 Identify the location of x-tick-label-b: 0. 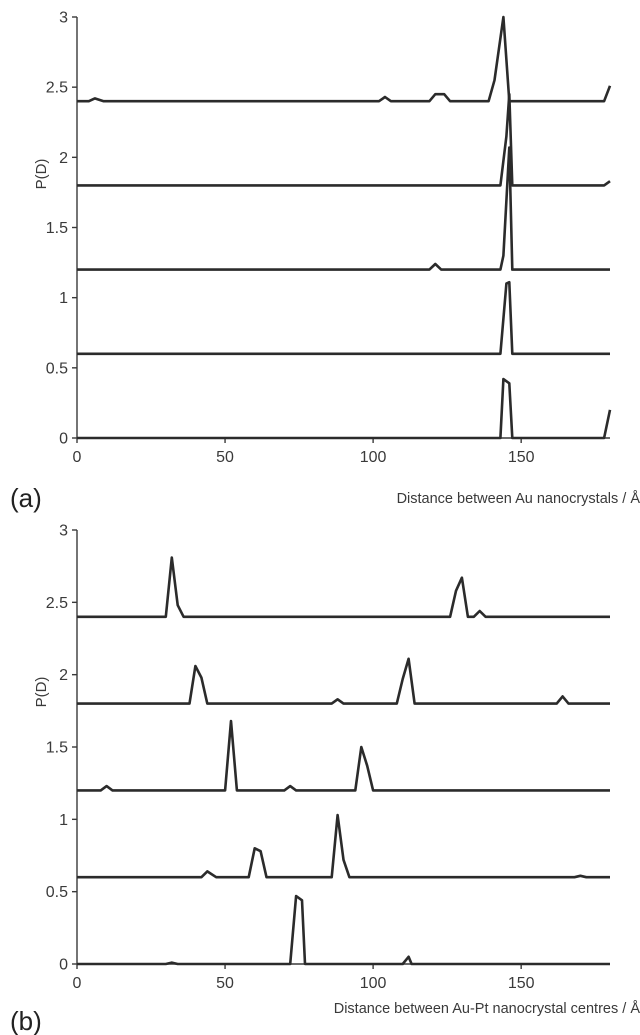
(77, 983).